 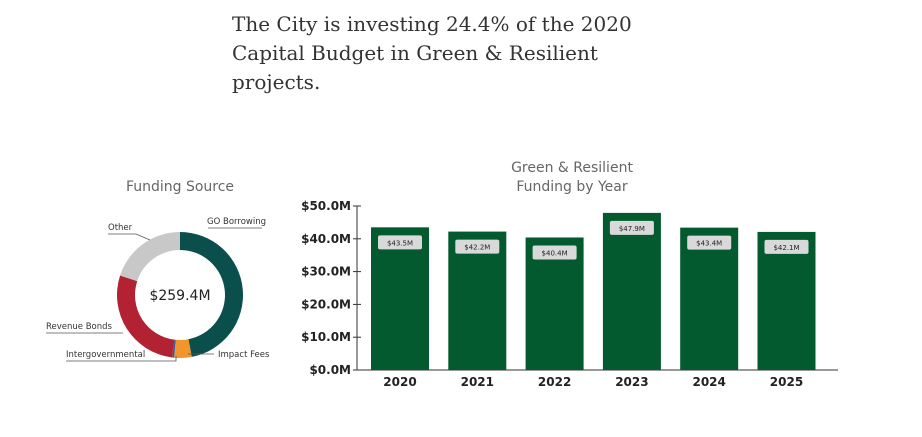 I want to click on bar-value-label: $42.1M, so click(x=786, y=248).